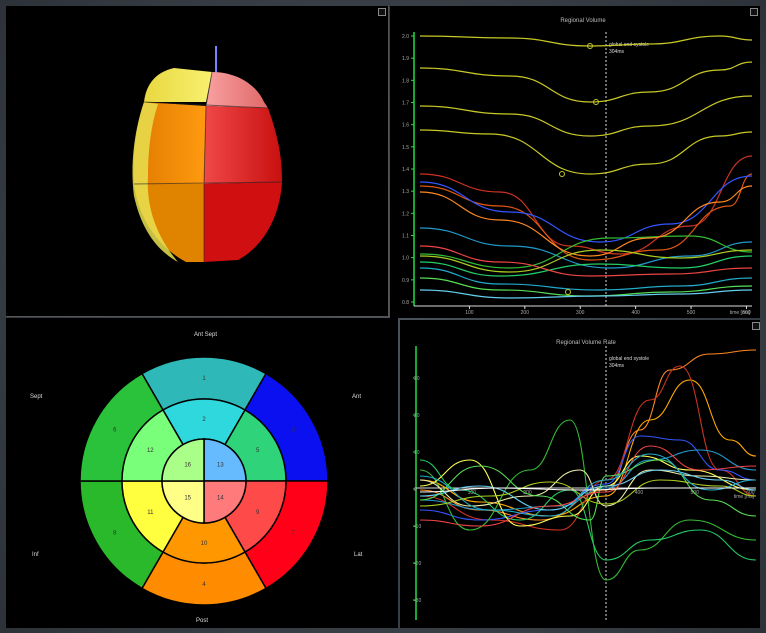  What do you see at coordinates (583, 21) in the screenshot?
I see `chart-title: Regional Volume` at bounding box center [583, 21].